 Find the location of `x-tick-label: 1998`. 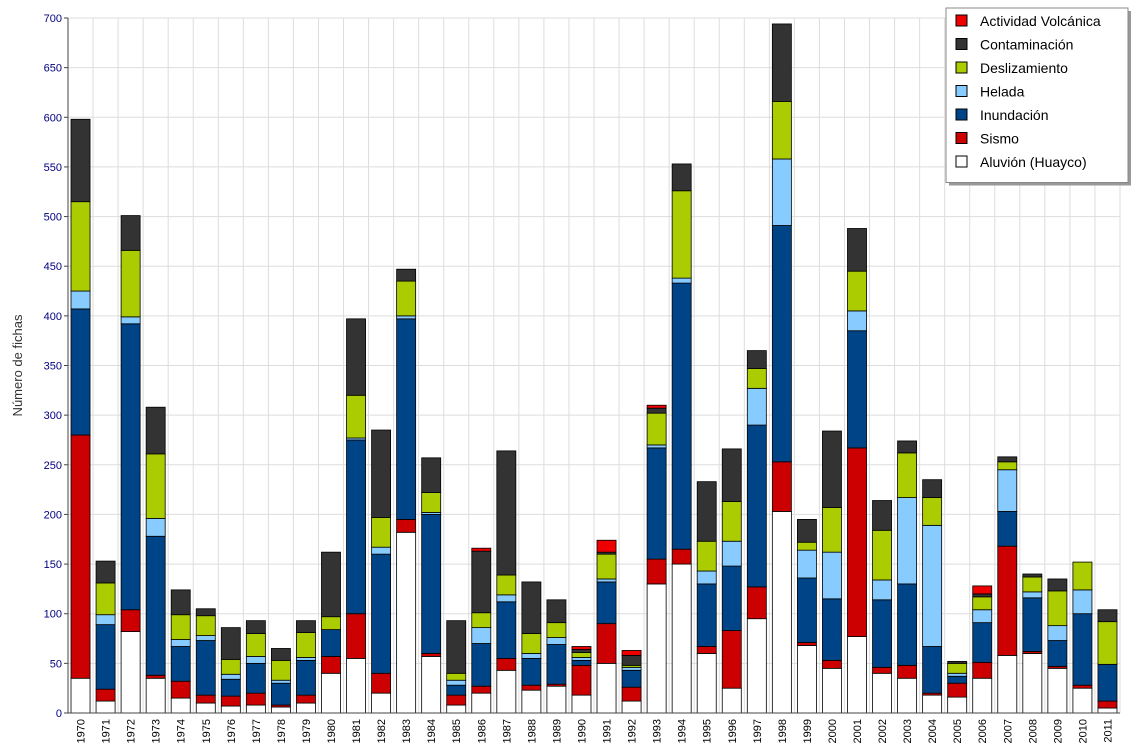

x-tick-label: 1998 is located at coordinates (783, 731).